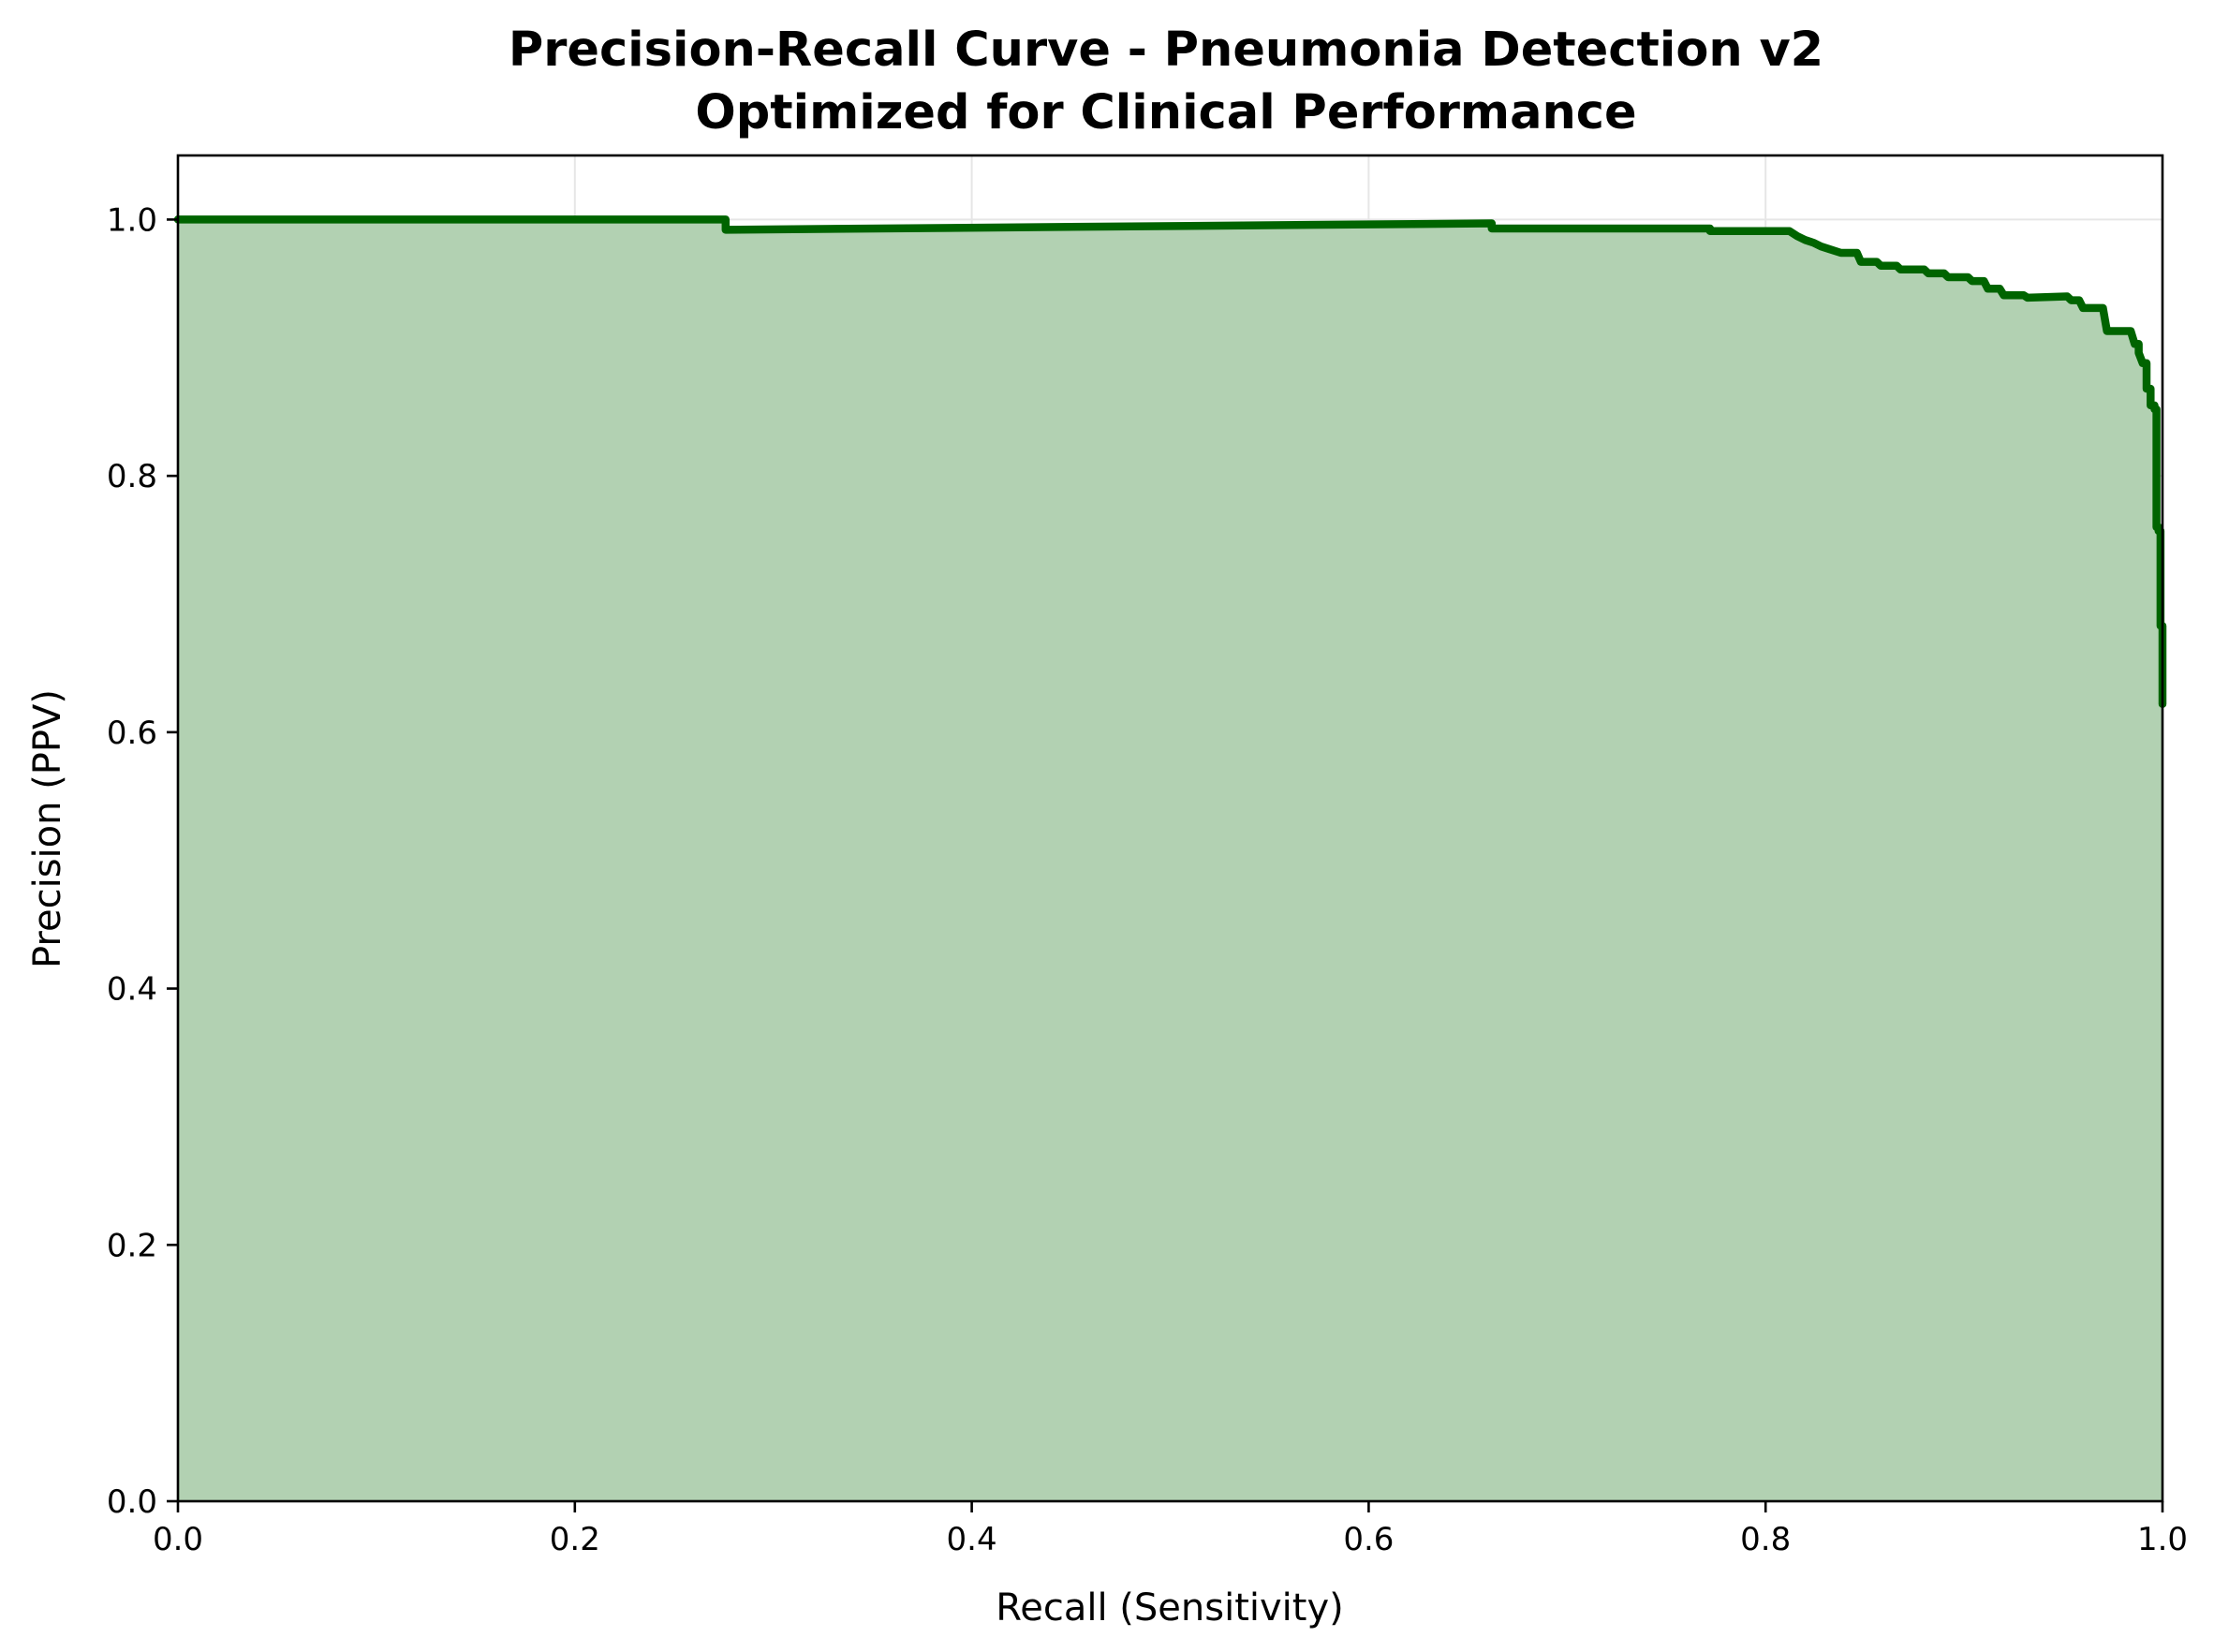 This screenshot has width=2214, height=1652. I want to click on chart-subtitle: Optimized for Clinical Performance, so click(1165, 113).